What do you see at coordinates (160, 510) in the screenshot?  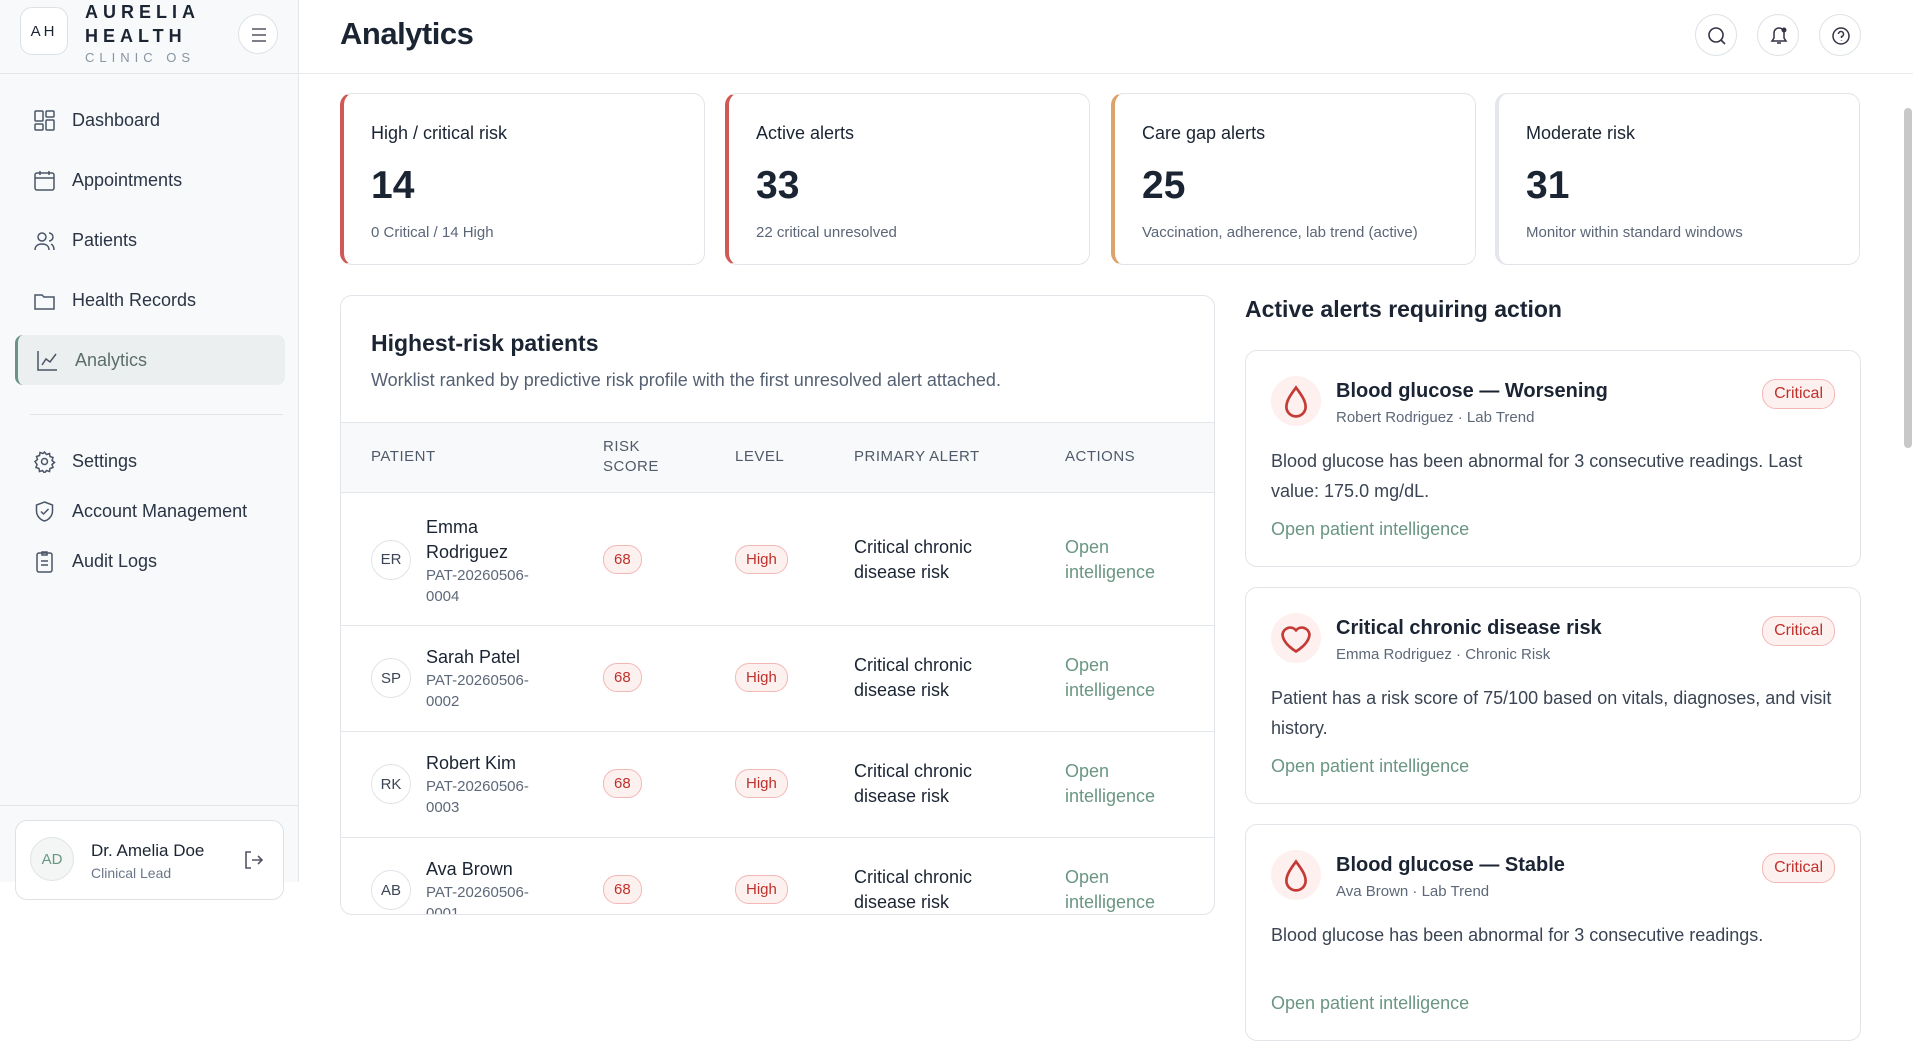 I see `nav-label: Account Management` at bounding box center [160, 510].